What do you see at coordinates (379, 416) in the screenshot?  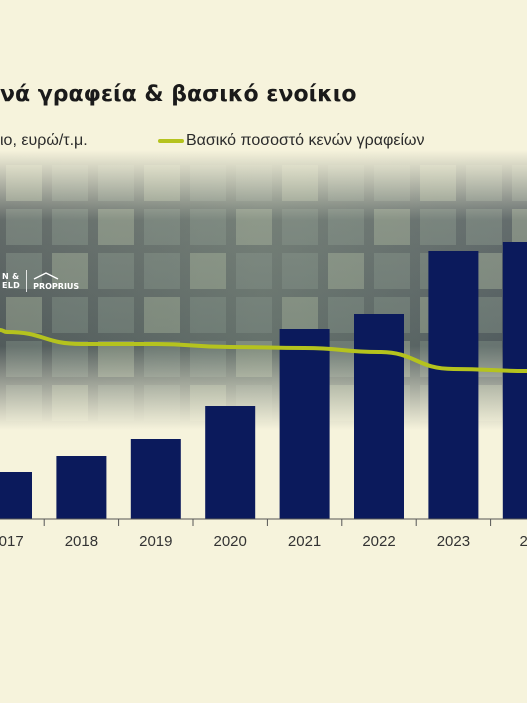 I see `bar-2022` at bounding box center [379, 416].